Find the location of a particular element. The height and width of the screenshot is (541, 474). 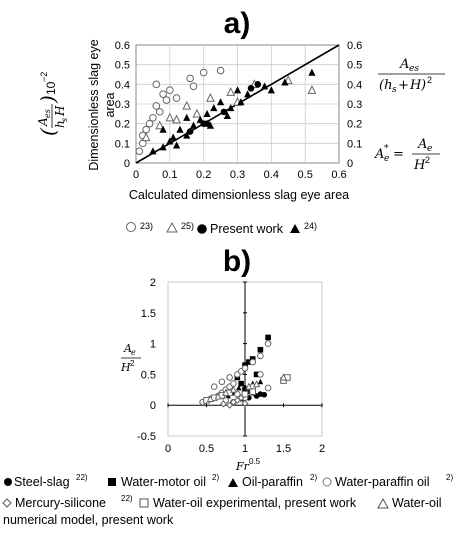

panel-b-label: b) is located at coordinates (237, 261).